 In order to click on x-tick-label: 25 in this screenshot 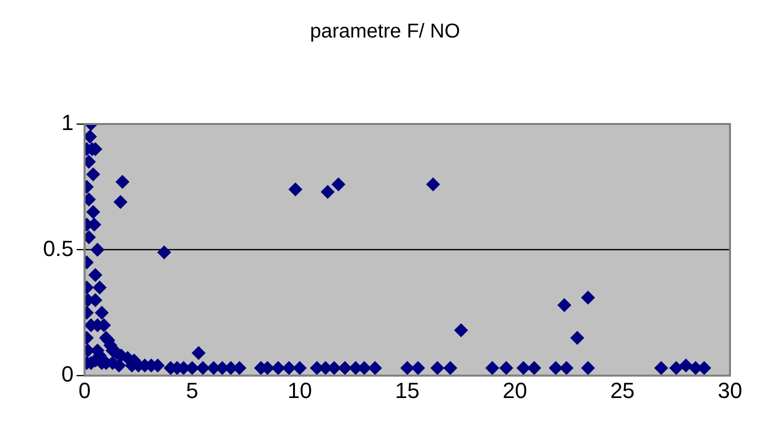, I will do `click(622, 390)`.